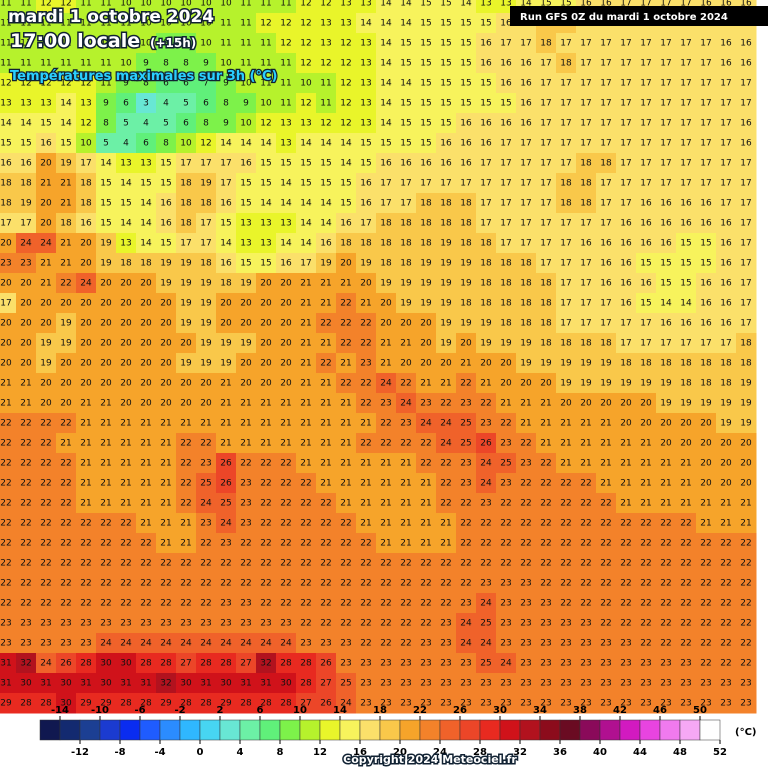 This screenshot has height=768, width=768. I want to click on cell-value: 30, so click(66, 684).